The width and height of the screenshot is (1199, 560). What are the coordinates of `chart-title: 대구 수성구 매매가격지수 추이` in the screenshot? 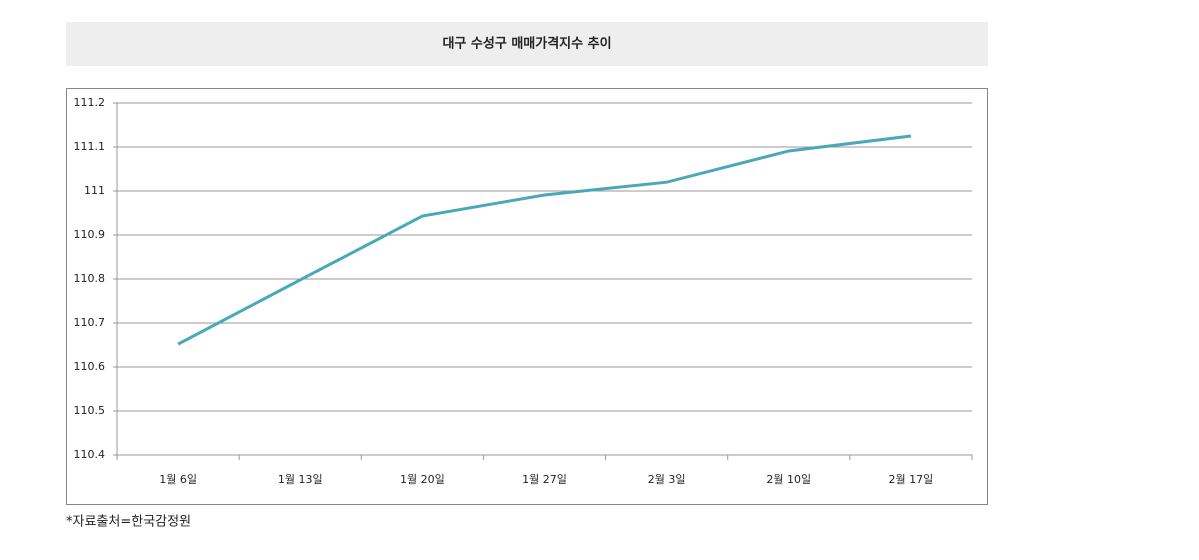 It's located at (526, 44).